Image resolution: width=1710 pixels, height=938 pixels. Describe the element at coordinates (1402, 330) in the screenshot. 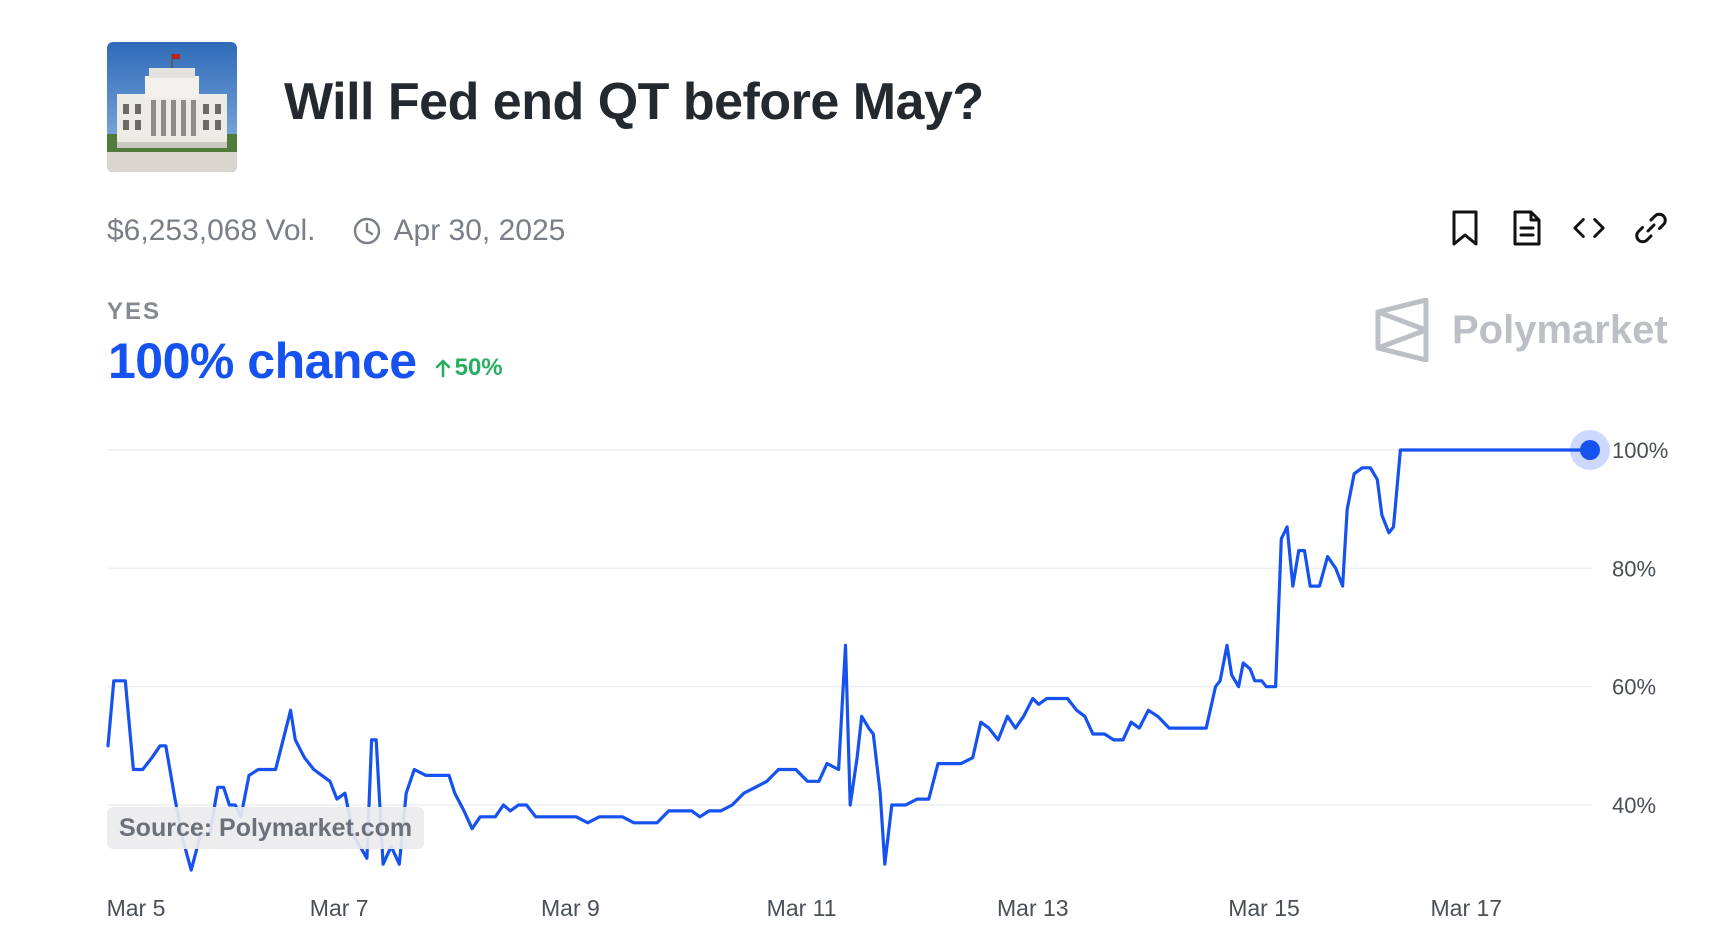

I see `polymarket-logo-icon` at that location.